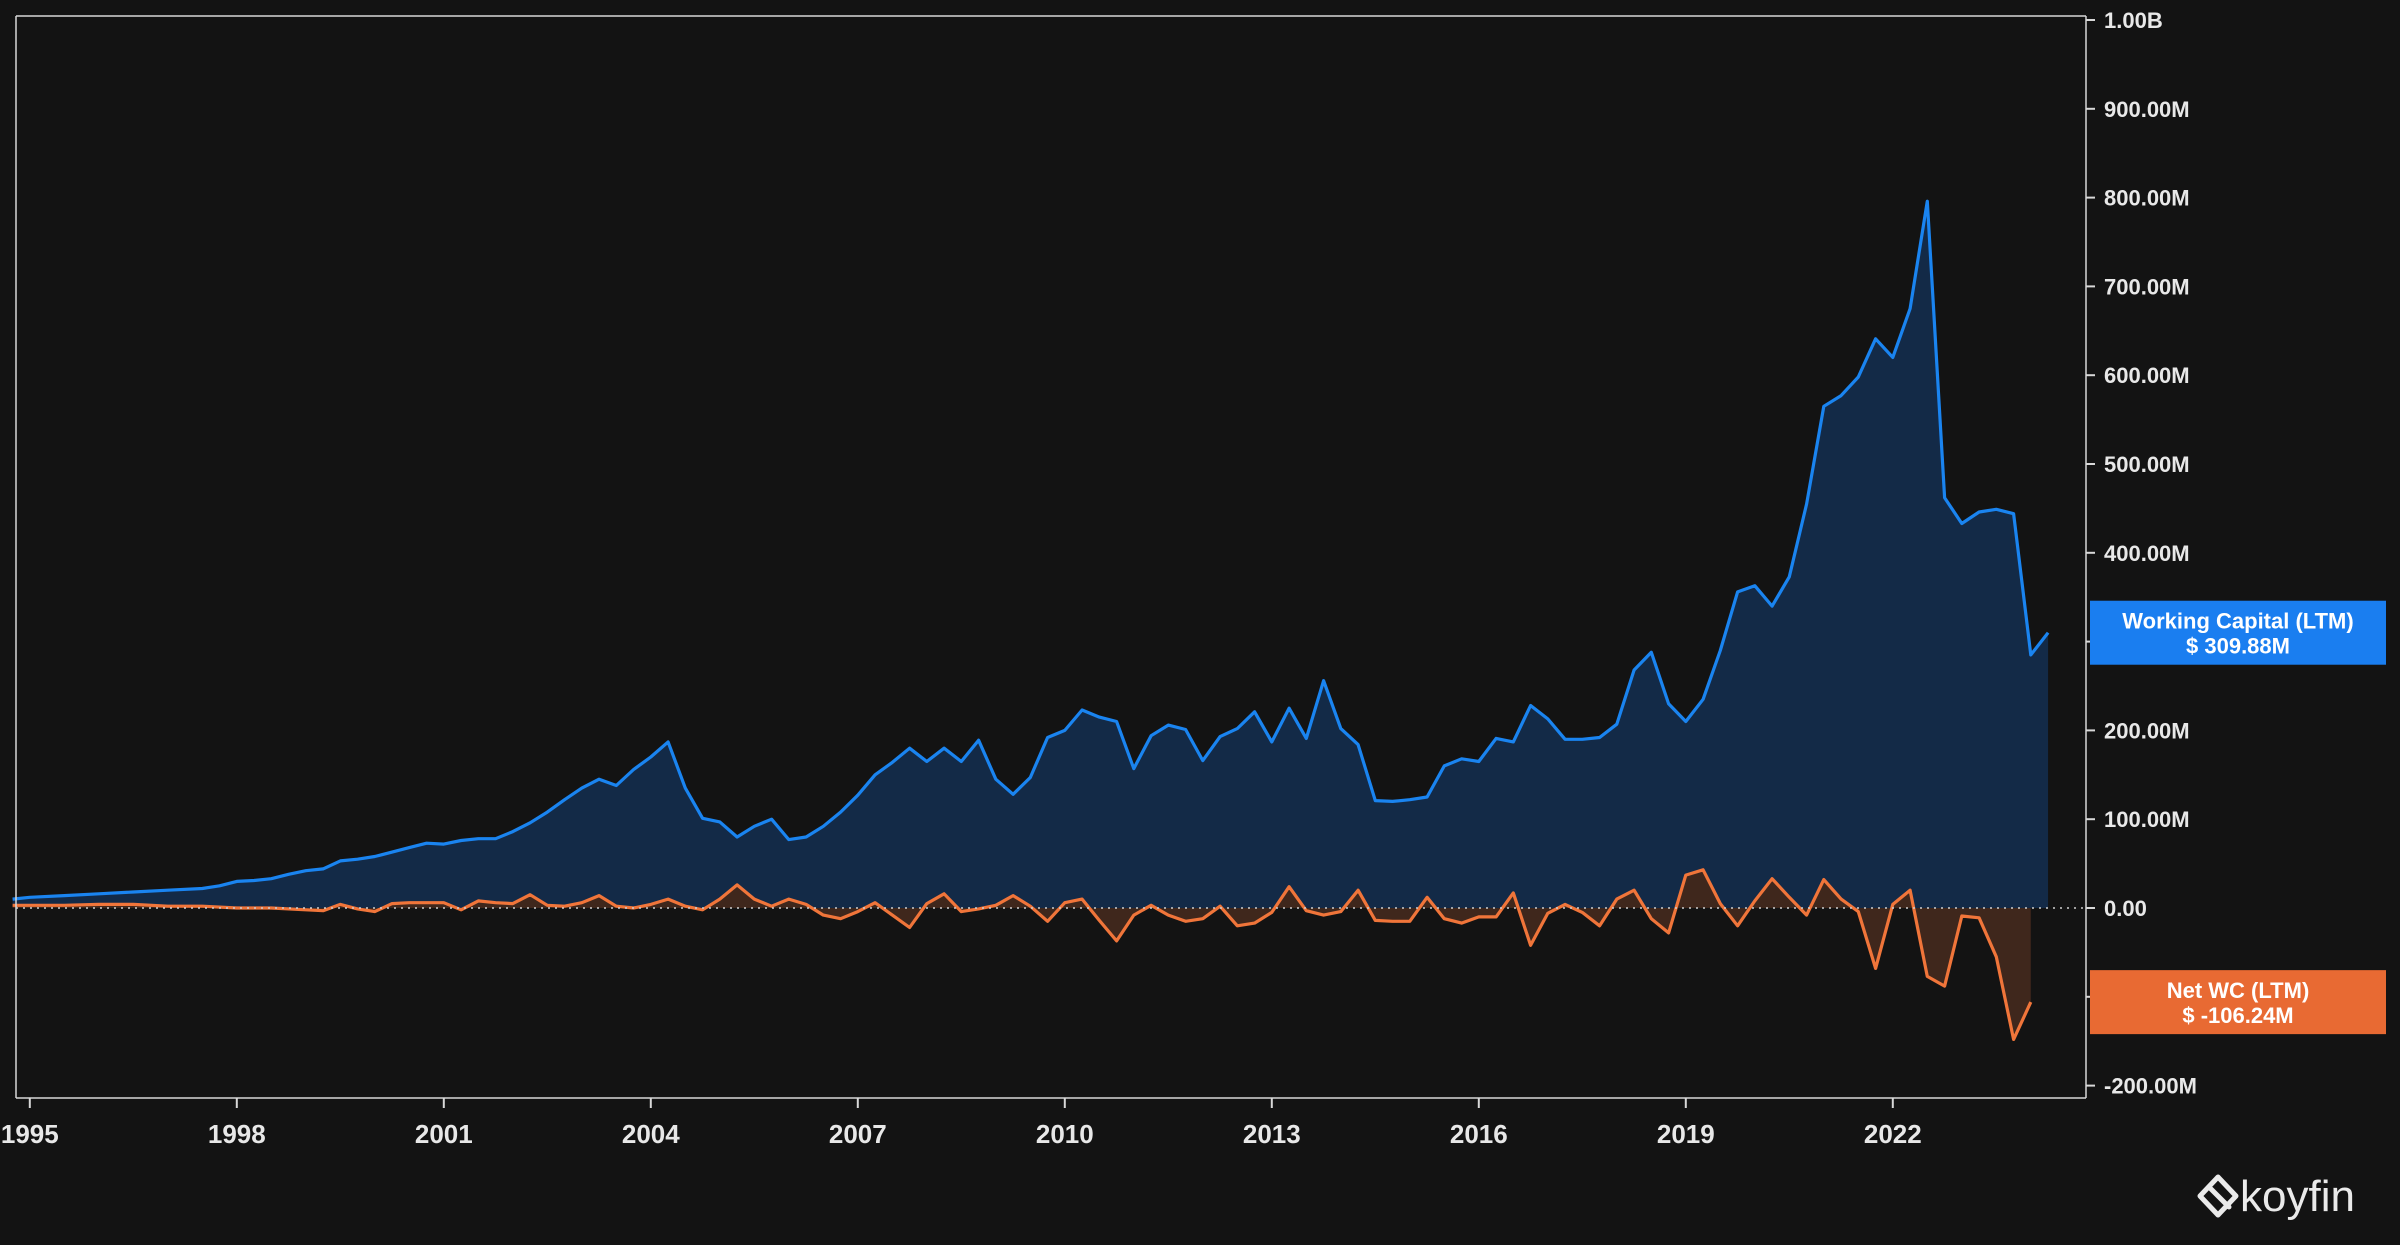 Image resolution: width=2400 pixels, height=1245 pixels. Describe the element at coordinates (2147, 819) in the screenshot. I see `y-tick-label: 100.00M` at that location.